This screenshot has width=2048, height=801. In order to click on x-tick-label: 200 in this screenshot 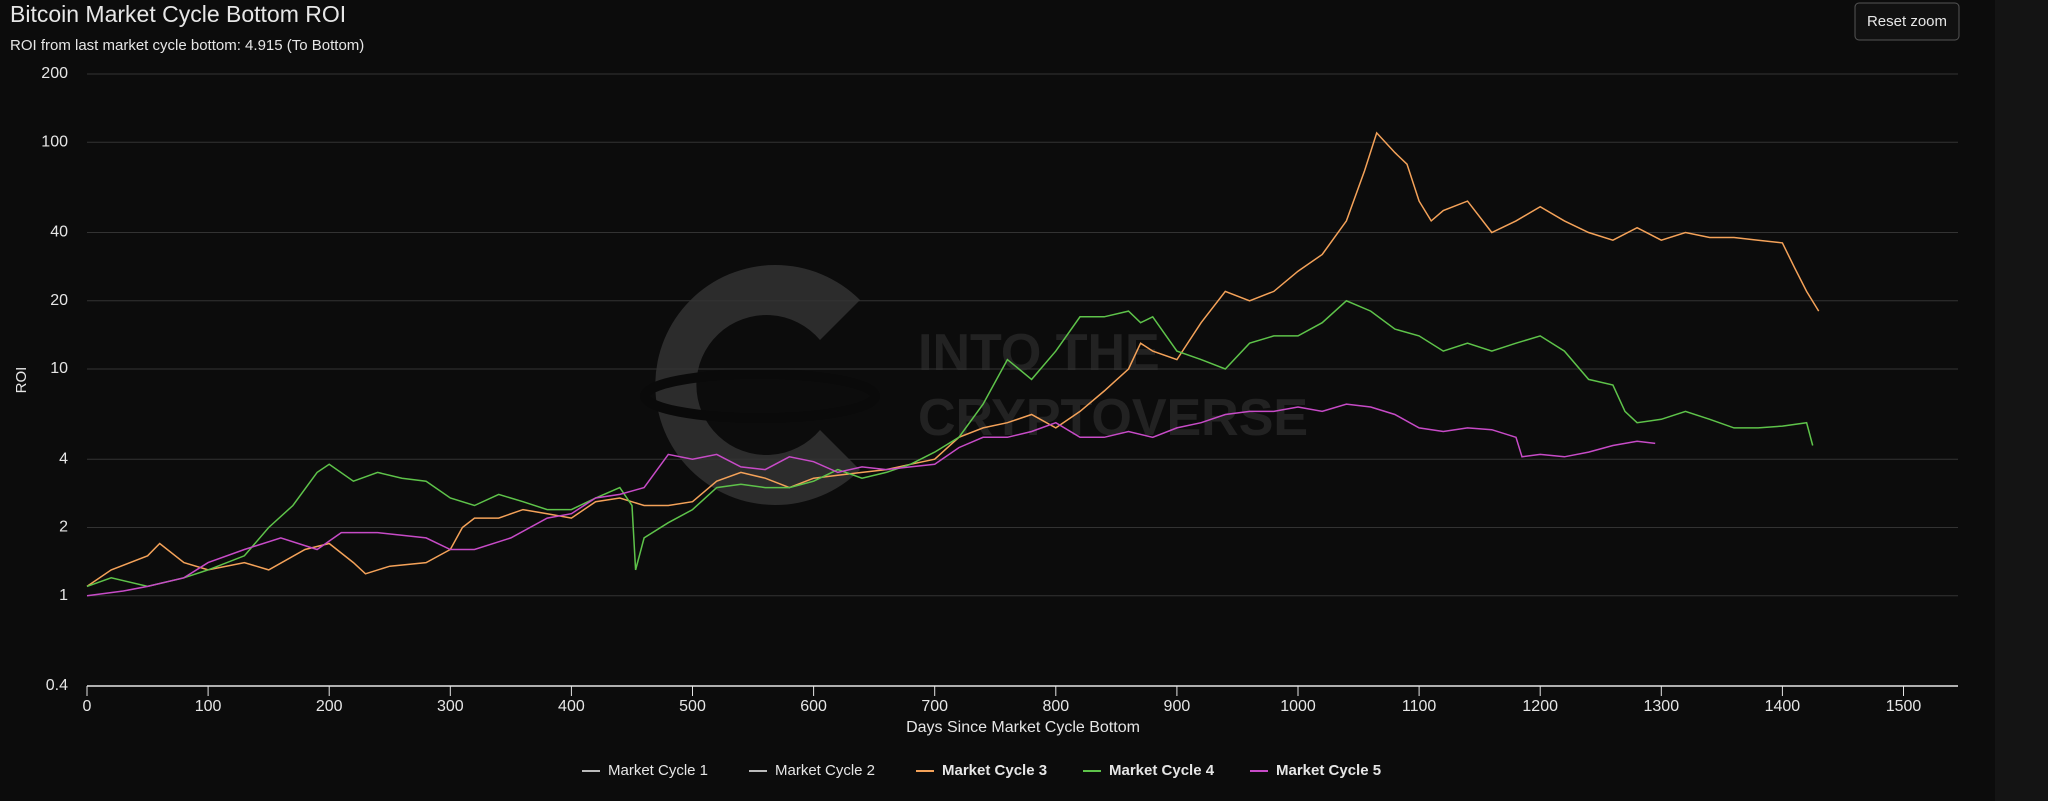, I will do `click(329, 706)`.